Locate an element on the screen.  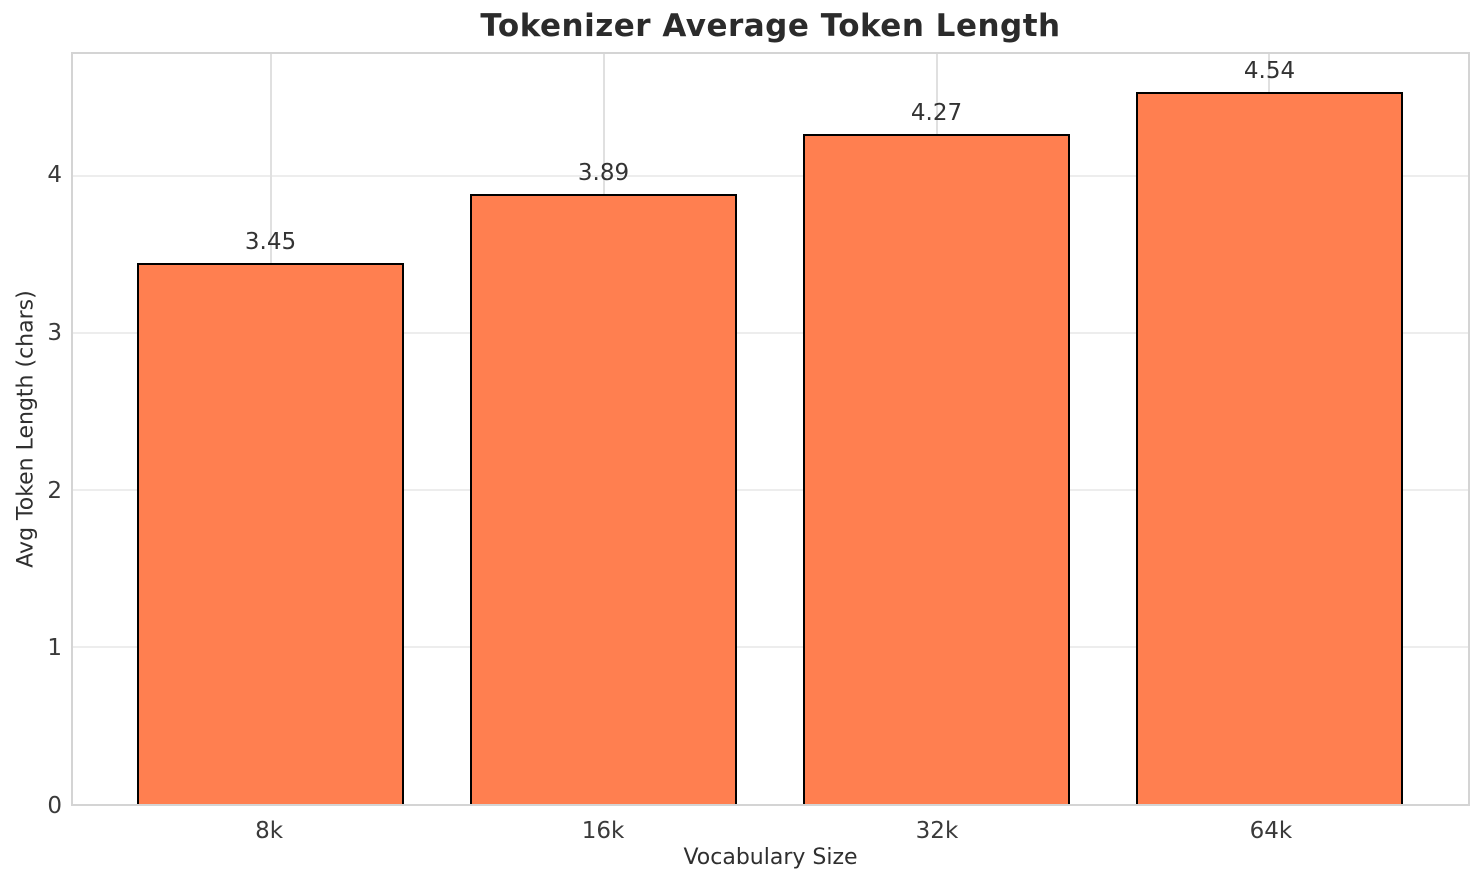
bar-16k is located at coordinates (603, 498).